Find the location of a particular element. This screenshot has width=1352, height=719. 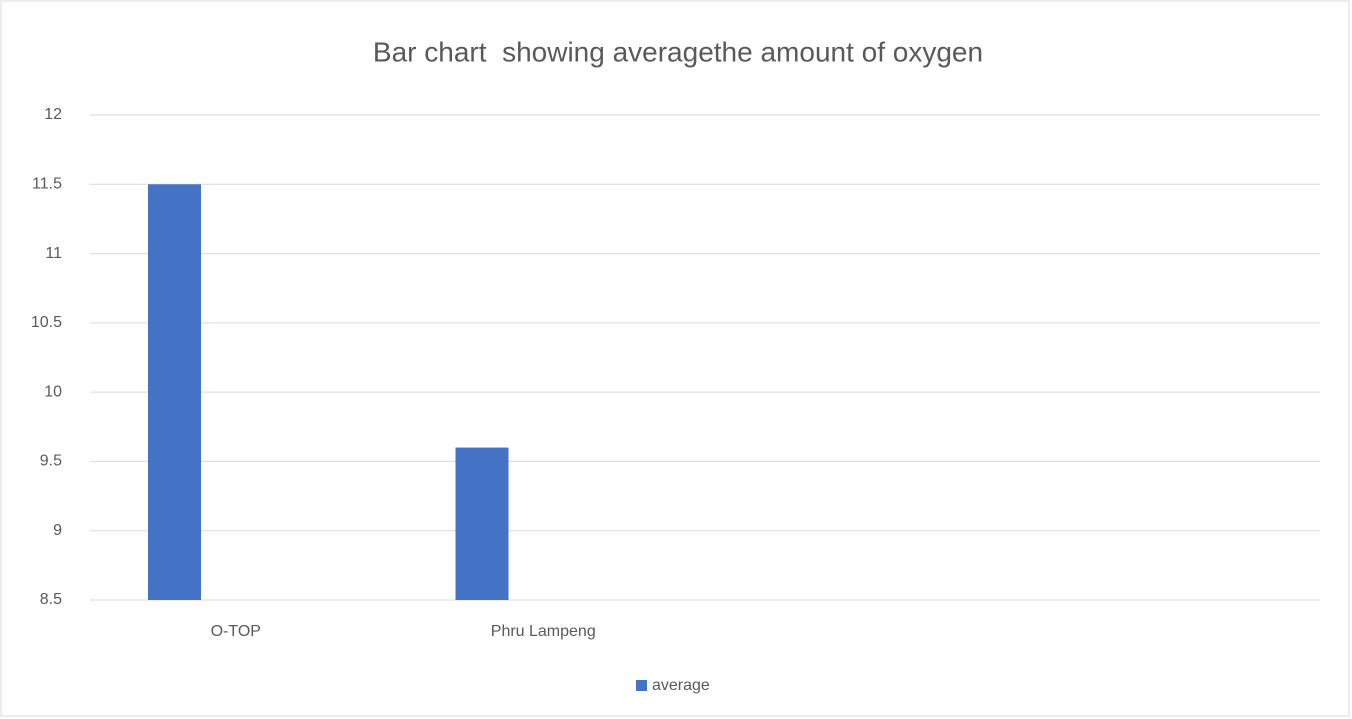

y-tick-label: 10 is located at coordinates (53, 391).